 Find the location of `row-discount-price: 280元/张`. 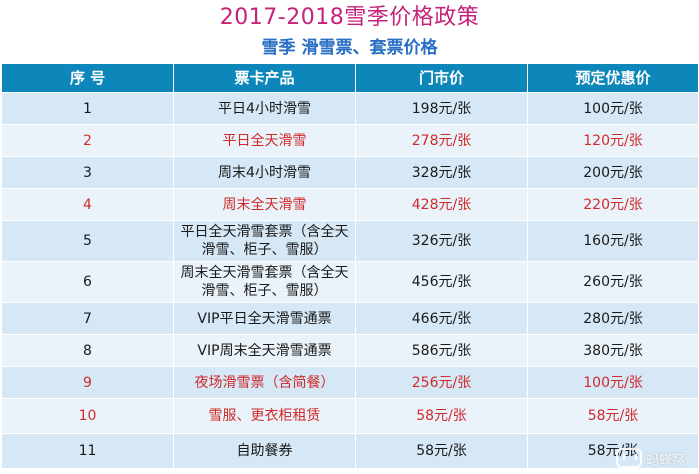

row-discount-price: 280元/张 is located at coordinates (613, 318).